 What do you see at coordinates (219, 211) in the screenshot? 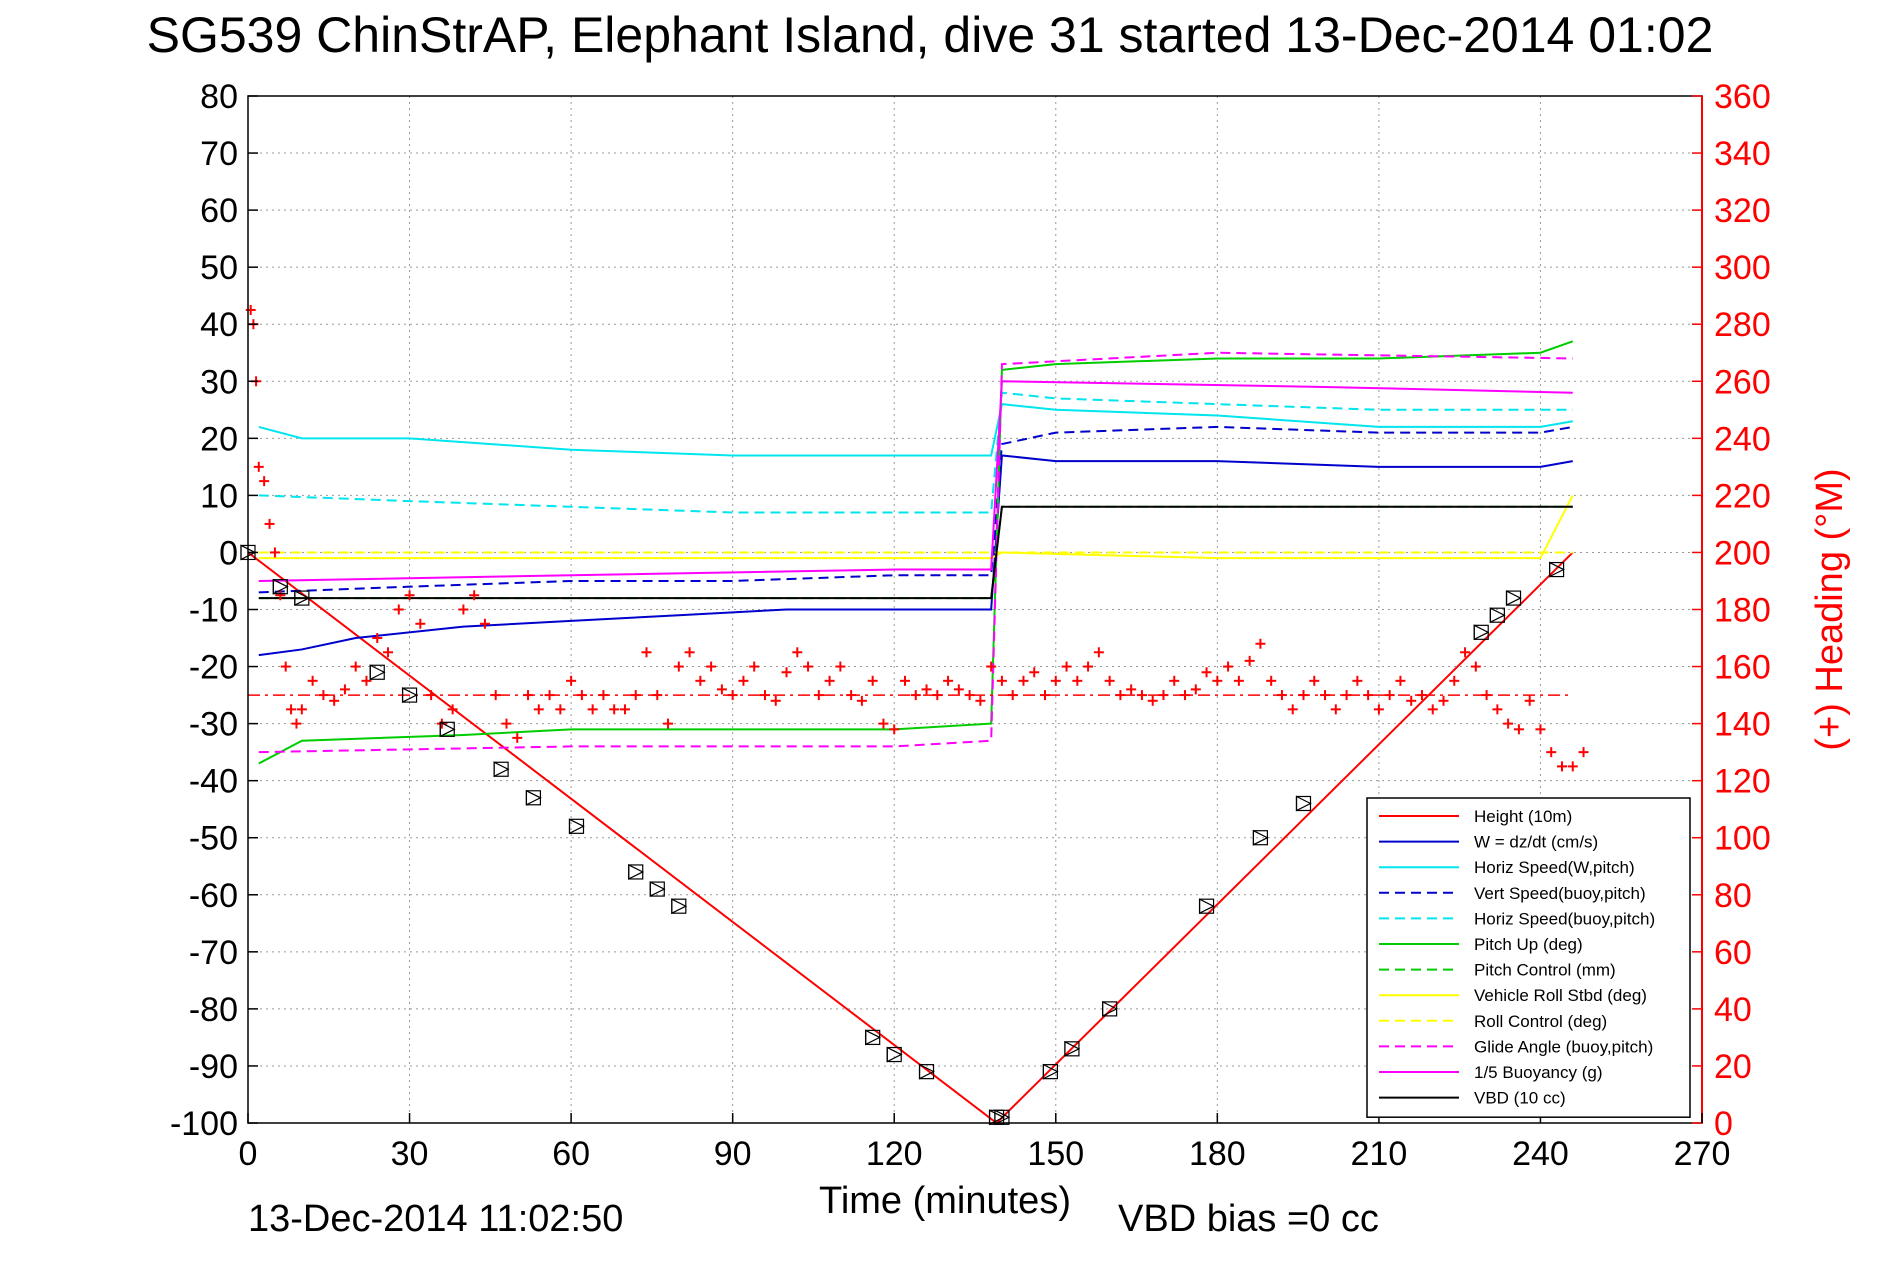
I see `y-tick-label: 60` at bounding box center [219, 211].